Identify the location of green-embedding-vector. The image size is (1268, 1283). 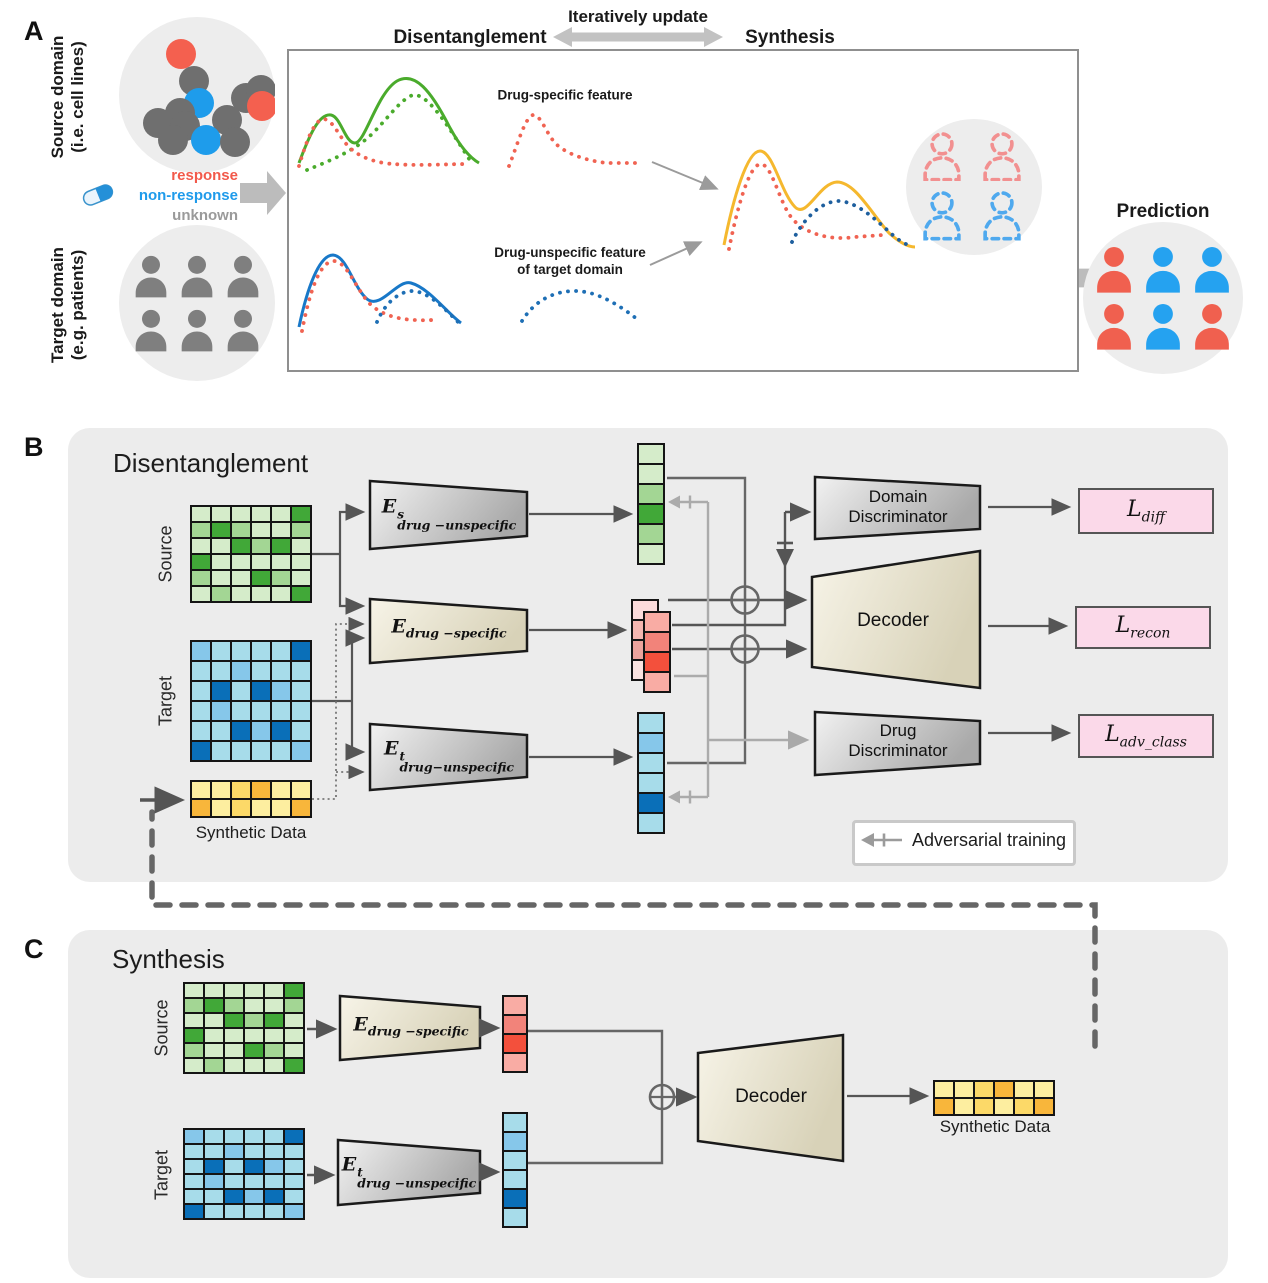
(651, 504).